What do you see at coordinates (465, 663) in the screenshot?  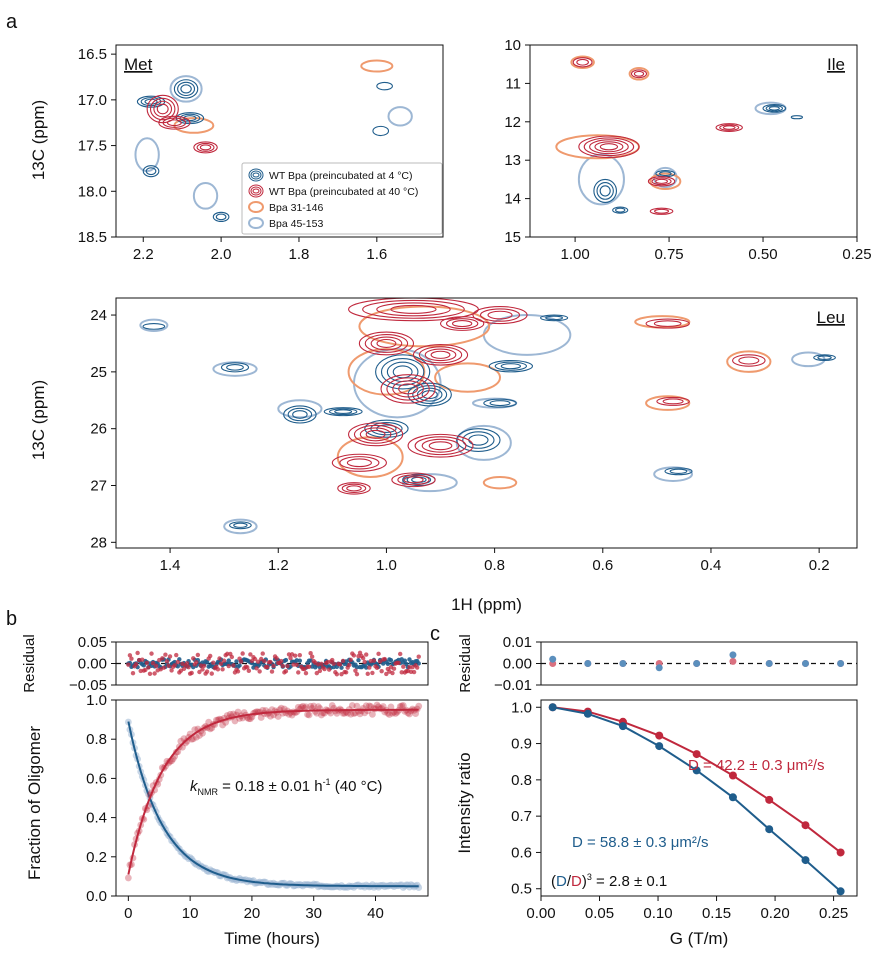 I see `diff-res-ylabel: Residual` at bounding box center [465, 663].